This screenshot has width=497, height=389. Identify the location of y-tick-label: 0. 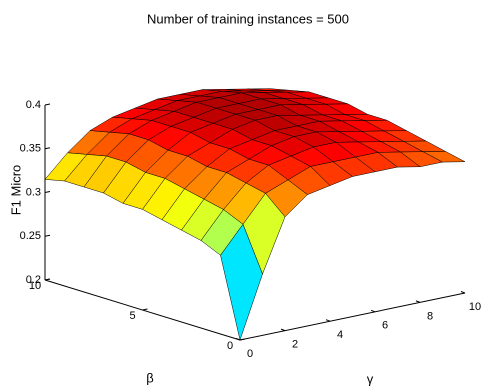
(230, 346).